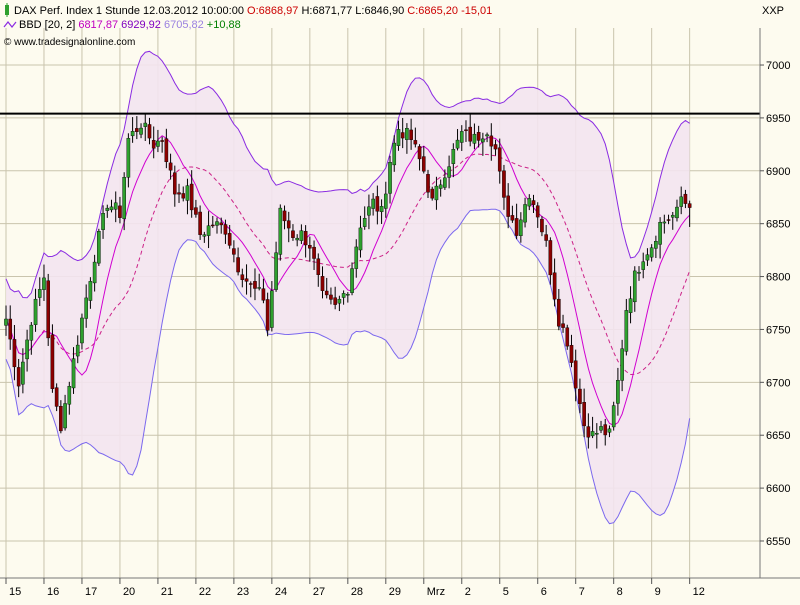 Image resolution: width=800 pixels, height=605 pixels. I want to click on x-tick-label: 15, so click(15, 592).